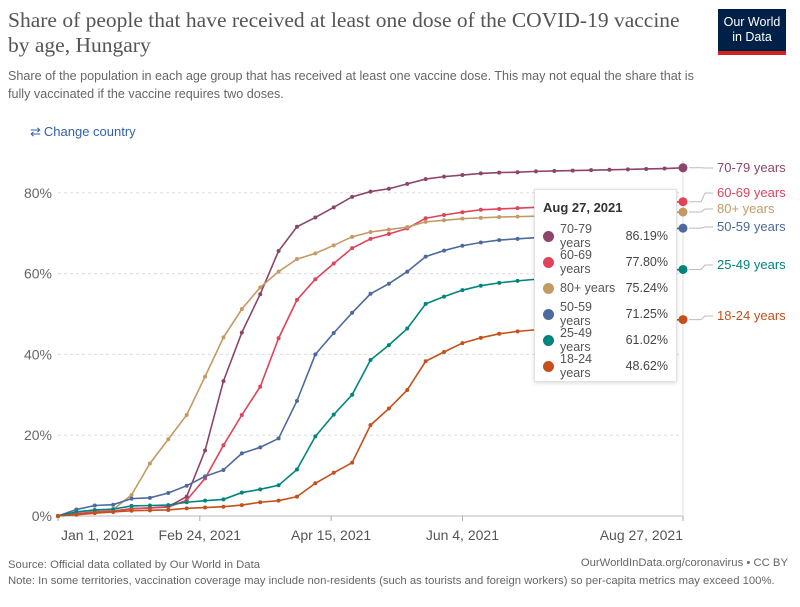 Image resolution: width=800 pixels, height=607 pixels. I want to click on y-tick-label: 80%, so click(38, 193).